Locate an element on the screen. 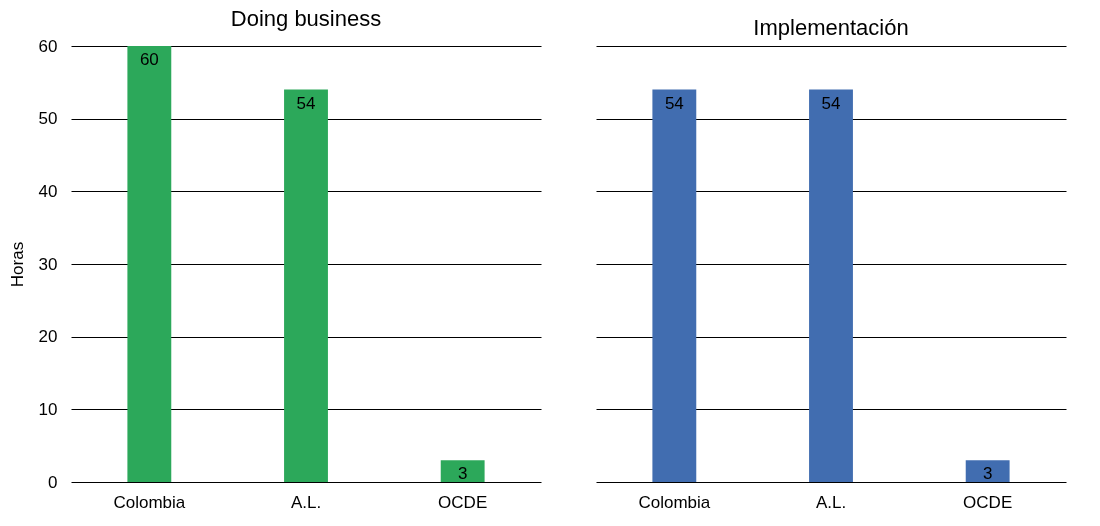  y-tick-label: 40 is located at coordinates (48, 191).